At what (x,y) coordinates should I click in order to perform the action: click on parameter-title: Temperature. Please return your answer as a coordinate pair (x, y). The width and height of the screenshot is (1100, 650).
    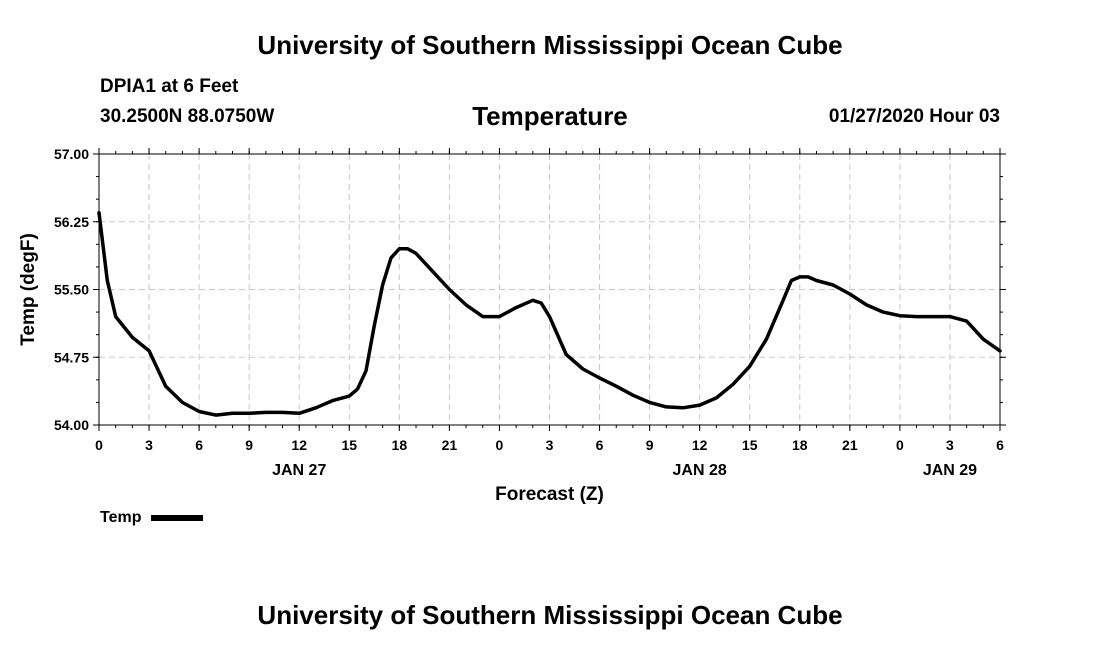
    Looking at the image, I should click on (550, 116).